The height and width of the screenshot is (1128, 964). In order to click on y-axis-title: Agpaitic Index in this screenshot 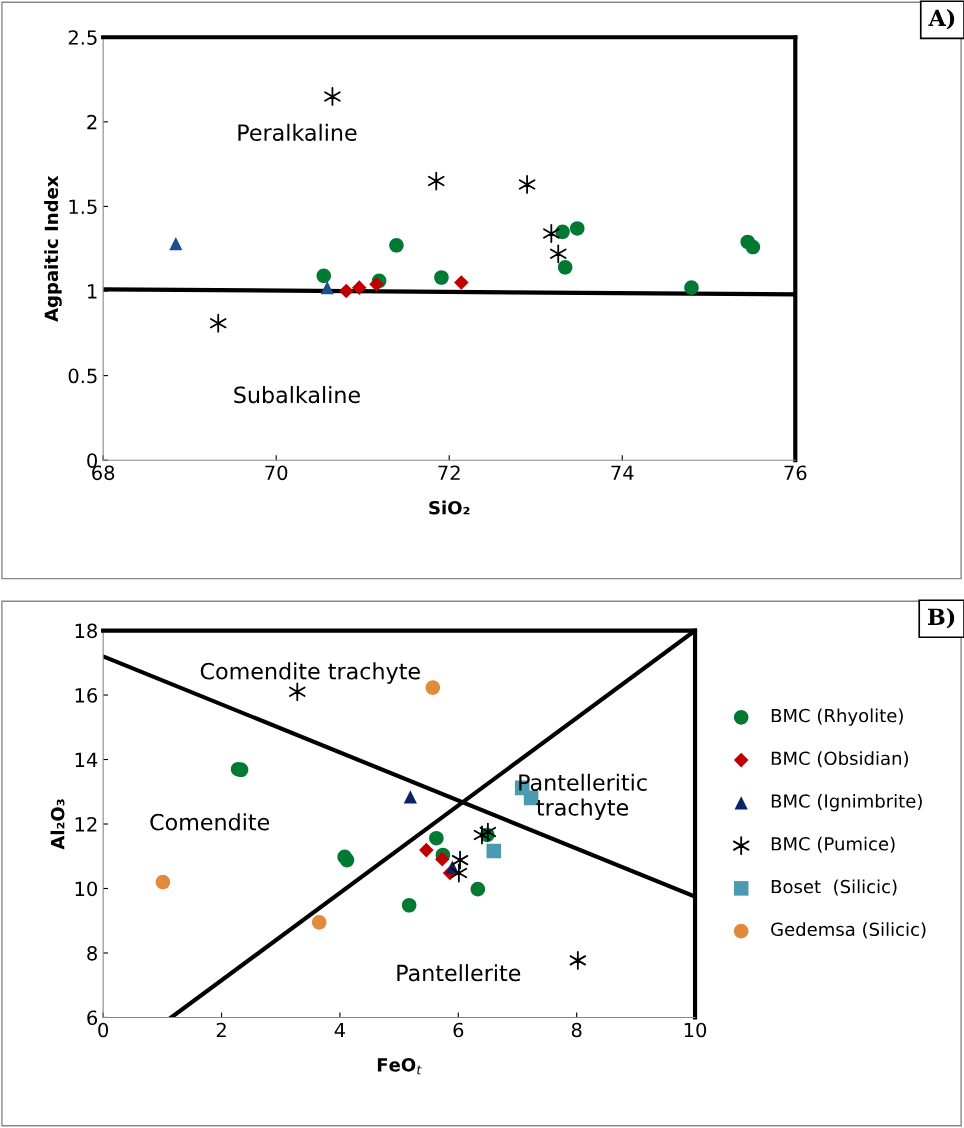, I will do `click(53, 248)`.